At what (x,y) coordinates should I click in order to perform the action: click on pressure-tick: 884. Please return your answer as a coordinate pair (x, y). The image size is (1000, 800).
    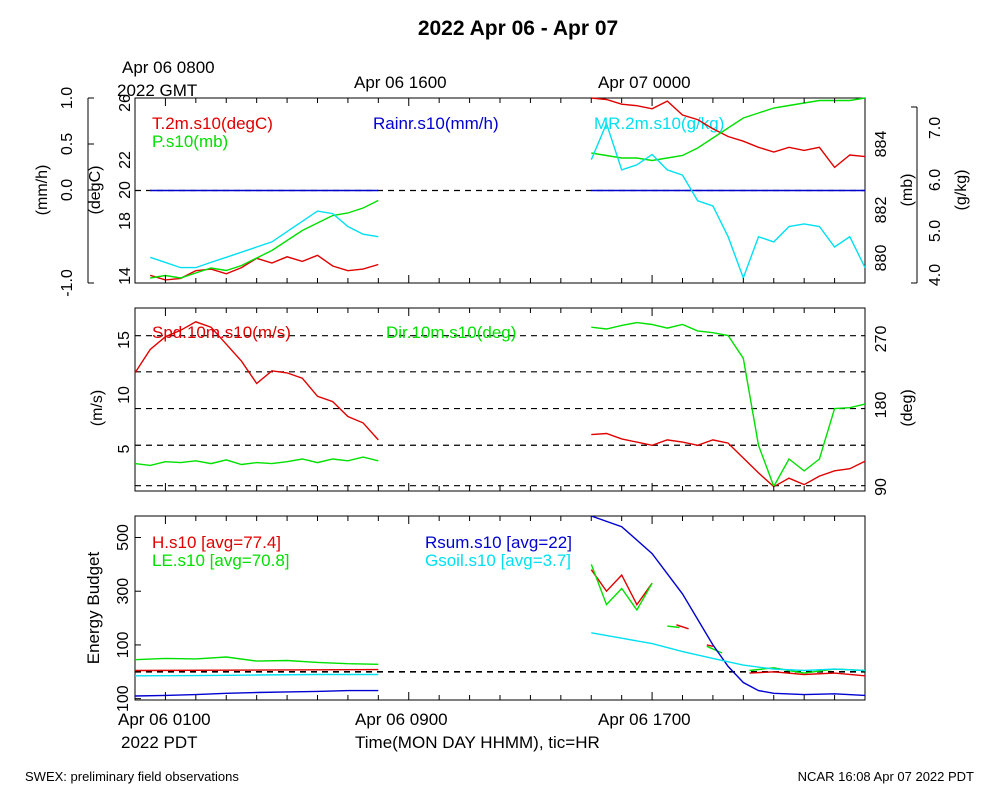
    Looking at the image, I should click on (881, 144).